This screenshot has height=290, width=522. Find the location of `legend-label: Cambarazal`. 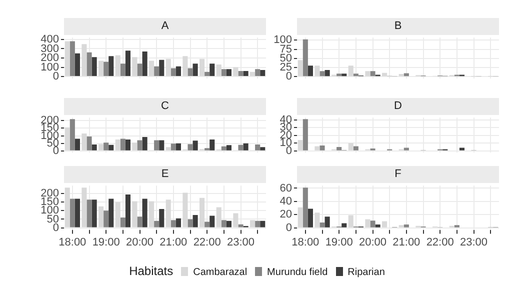

legend-label: Cambarazal is located at coordinates (220, 272).